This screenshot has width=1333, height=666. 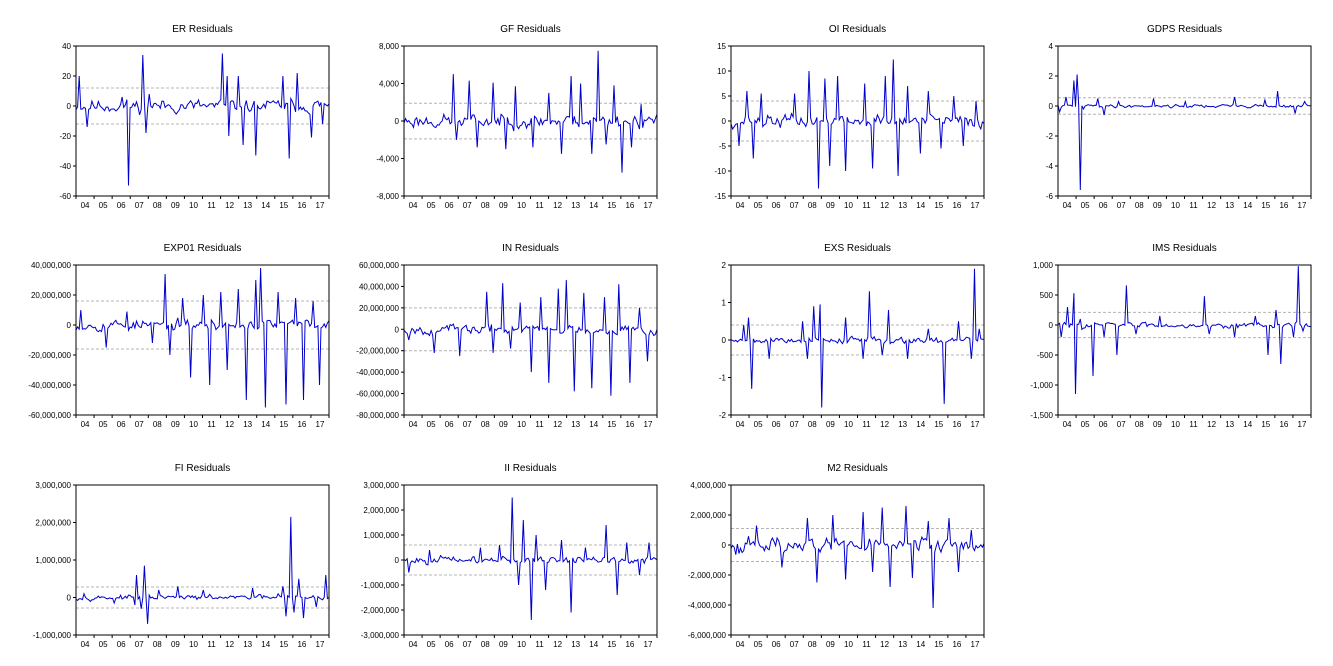 I want to click on panel-title: IN Residuals, so click(x=530, y=248).